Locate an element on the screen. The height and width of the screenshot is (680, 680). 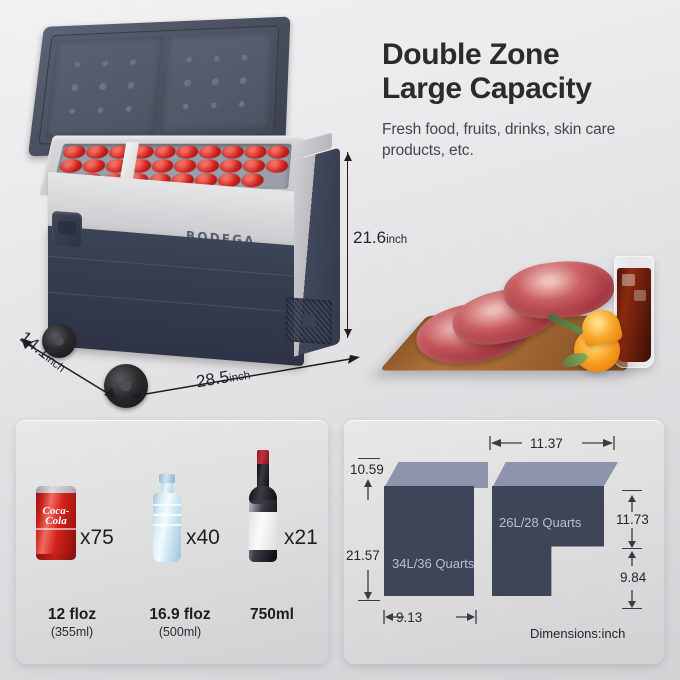
page-title: Double Zone Large Capacity is located at coordinates (525, 72).